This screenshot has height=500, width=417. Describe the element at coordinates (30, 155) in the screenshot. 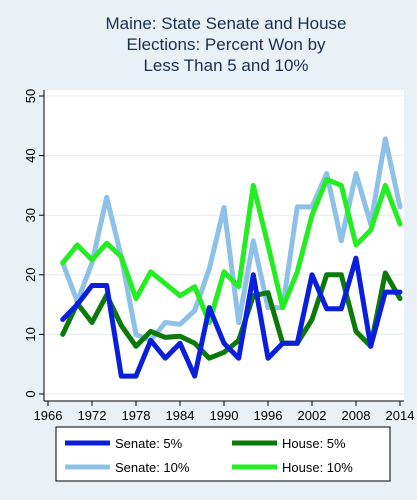

I see `y-tick-label: 40` at that location.